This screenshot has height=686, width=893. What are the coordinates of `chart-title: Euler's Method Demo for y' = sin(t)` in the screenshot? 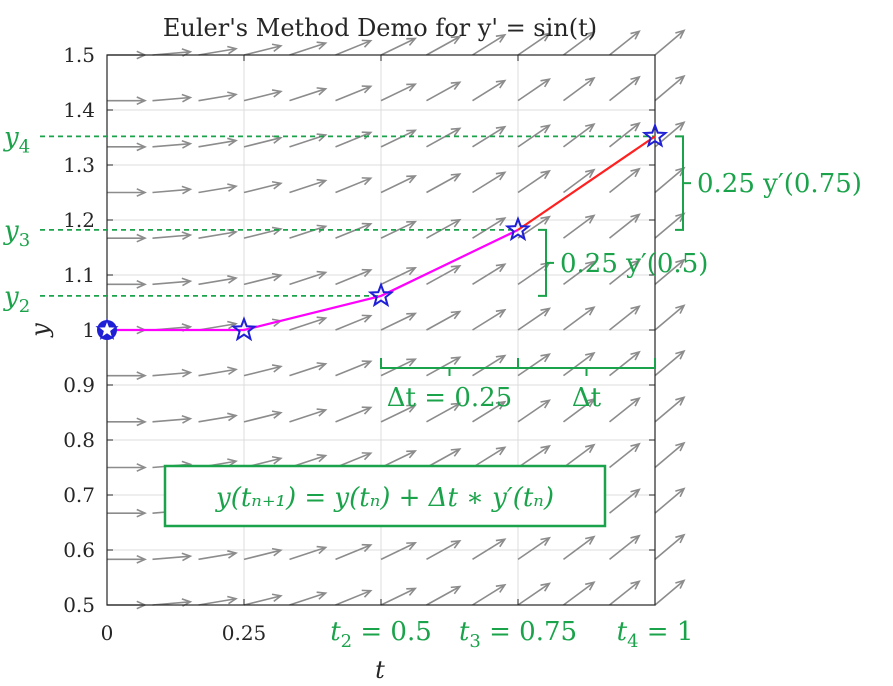 It's located at (380, 28).